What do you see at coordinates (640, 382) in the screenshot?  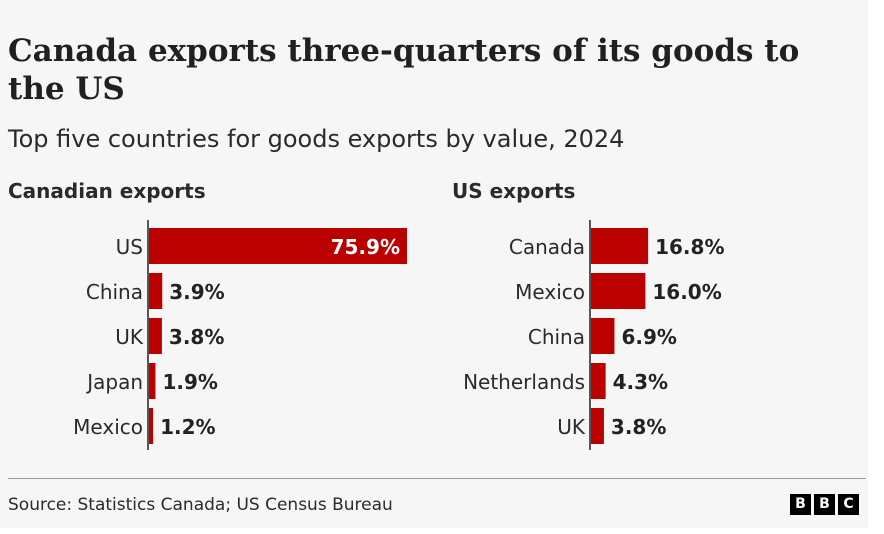 I see `data-label: 4.3%` at bounding box center [640, 382].